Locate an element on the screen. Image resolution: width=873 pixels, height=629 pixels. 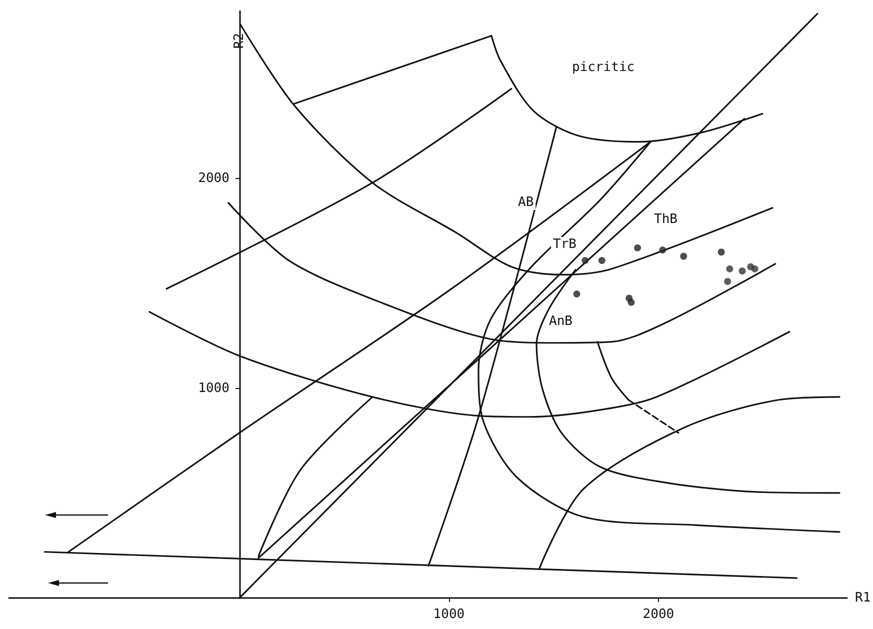
x-axis-title: R1 is located at coordinates (863, 598).